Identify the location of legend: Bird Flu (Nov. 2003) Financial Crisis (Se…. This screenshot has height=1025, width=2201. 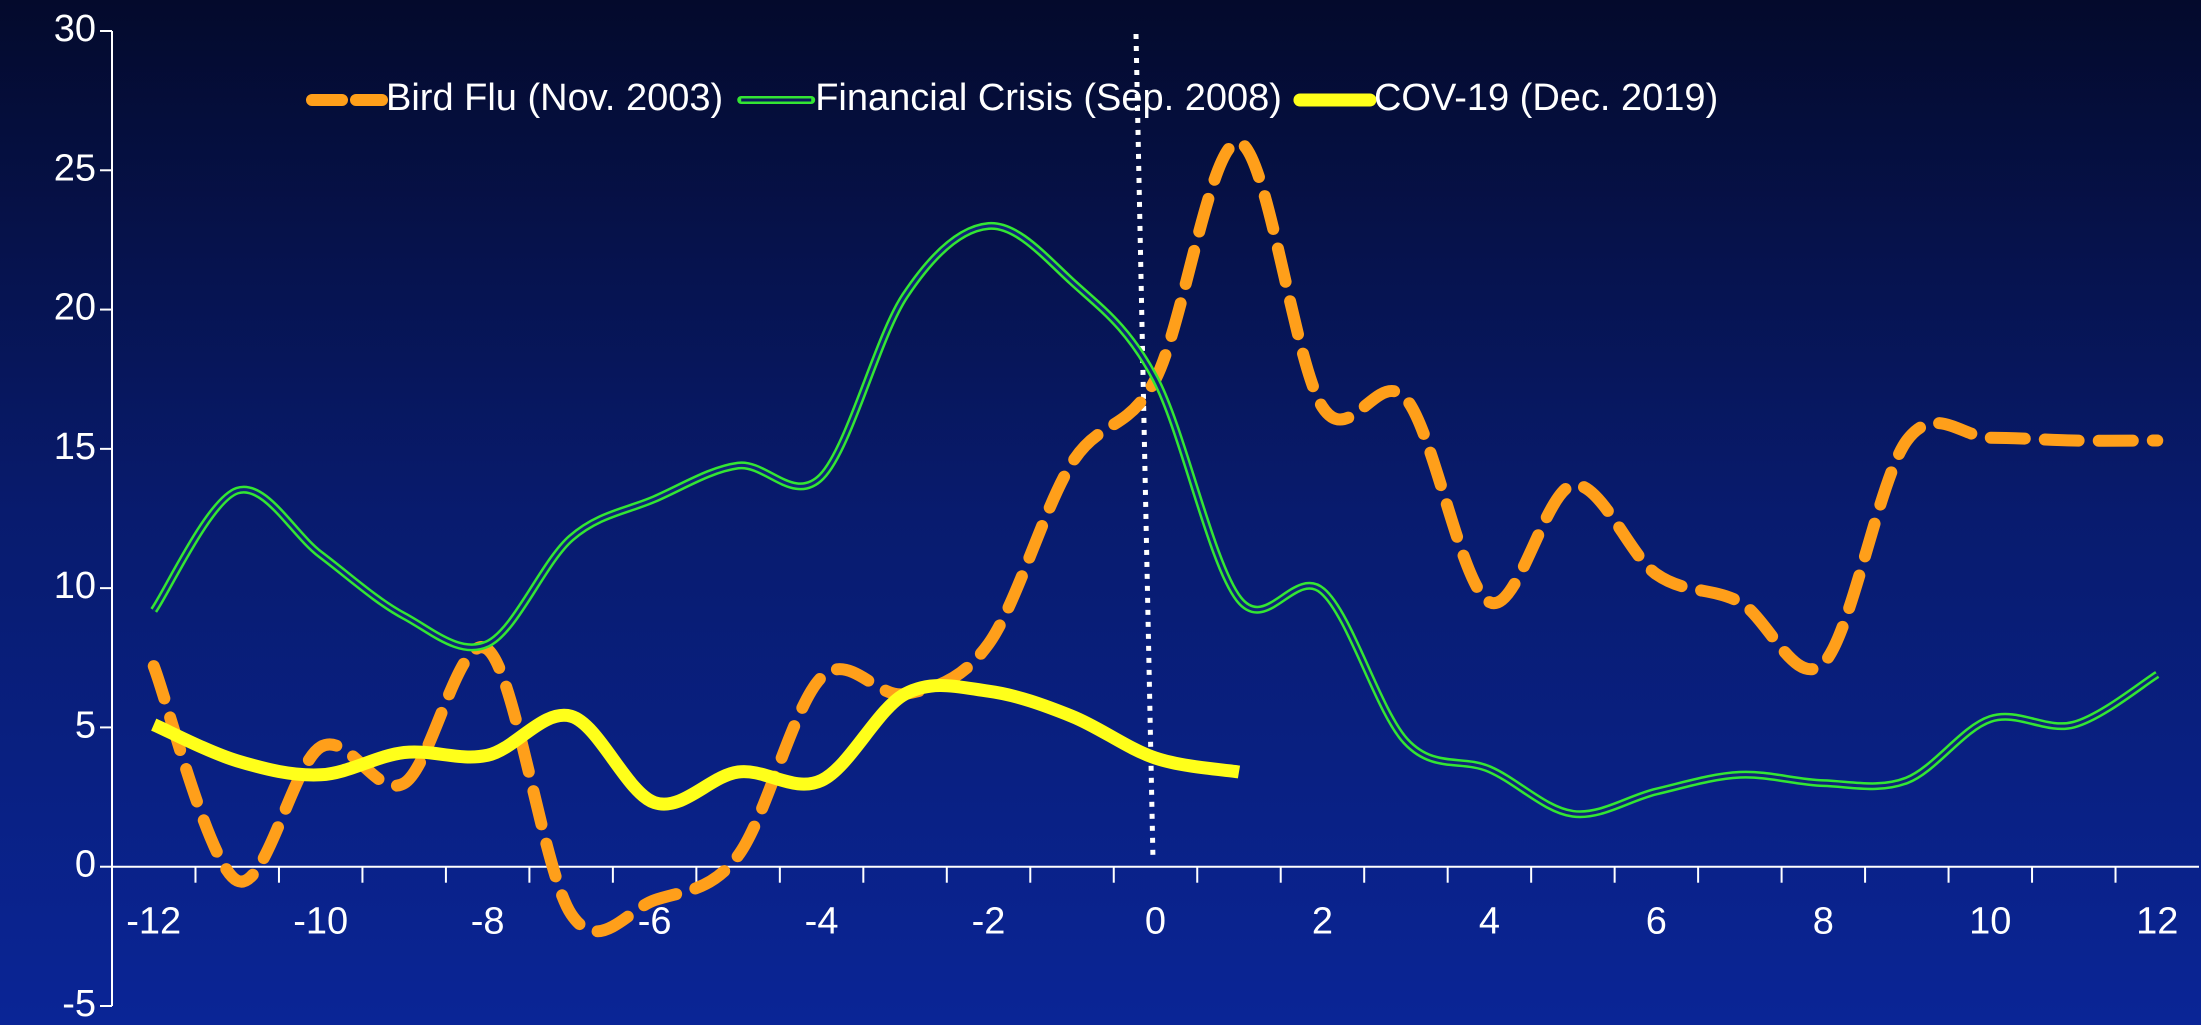
(1012, 98).